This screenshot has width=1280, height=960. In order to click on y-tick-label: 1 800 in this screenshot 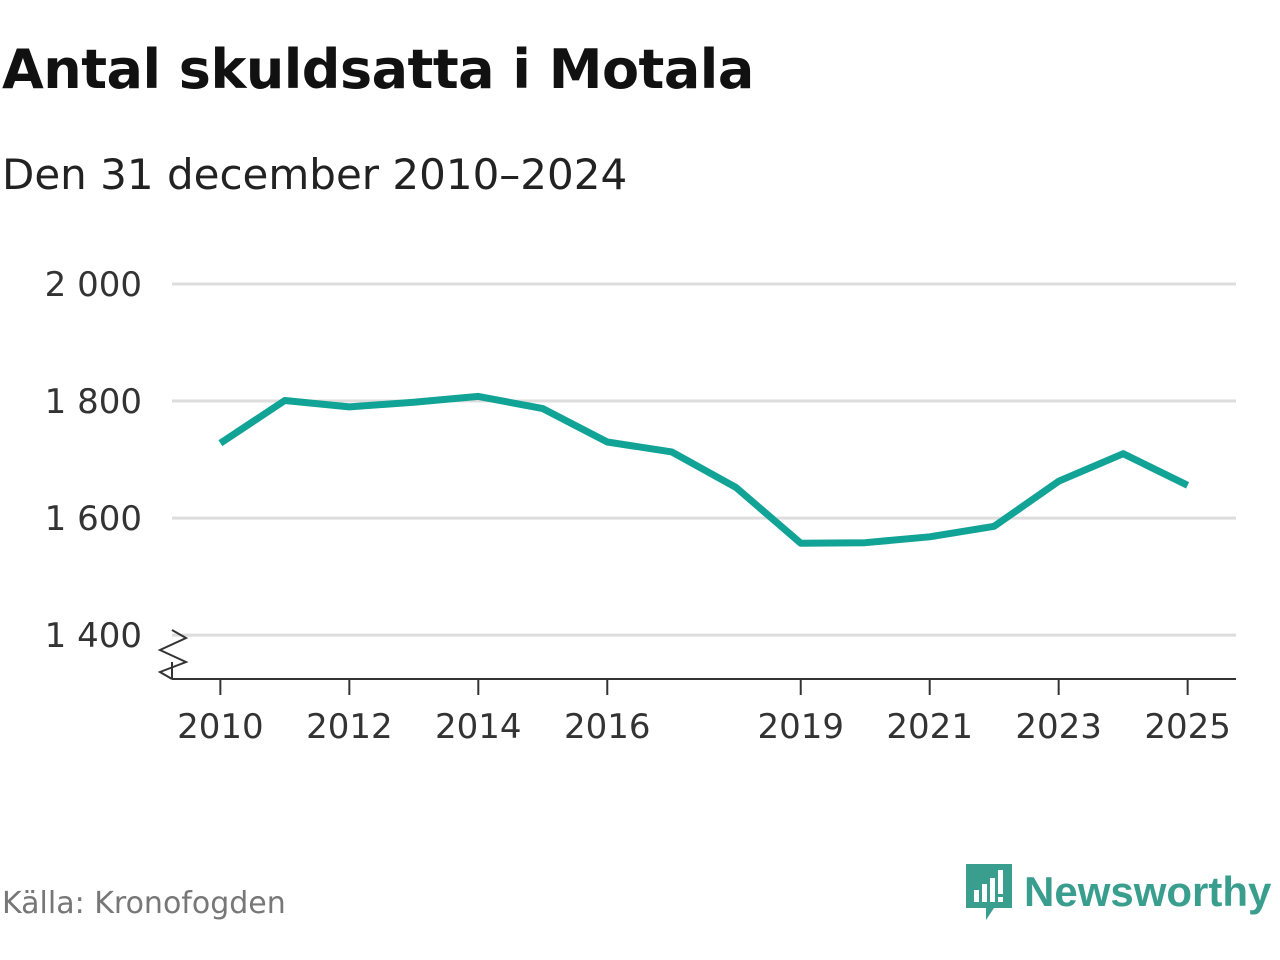, I will do `click(93, 402)`.